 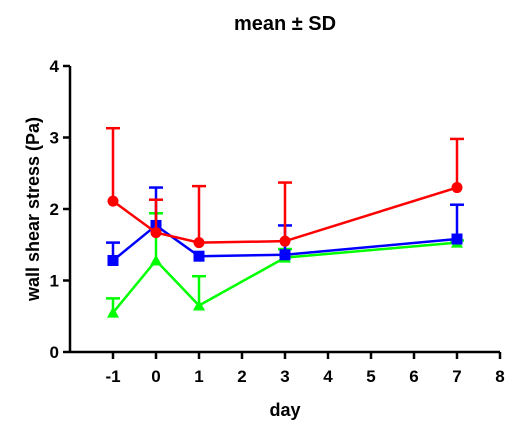 What do you see at coordinates (285, 24) in the screenshot?
I see `chart-title: mean ± SD` at bounding box center [285, 24].